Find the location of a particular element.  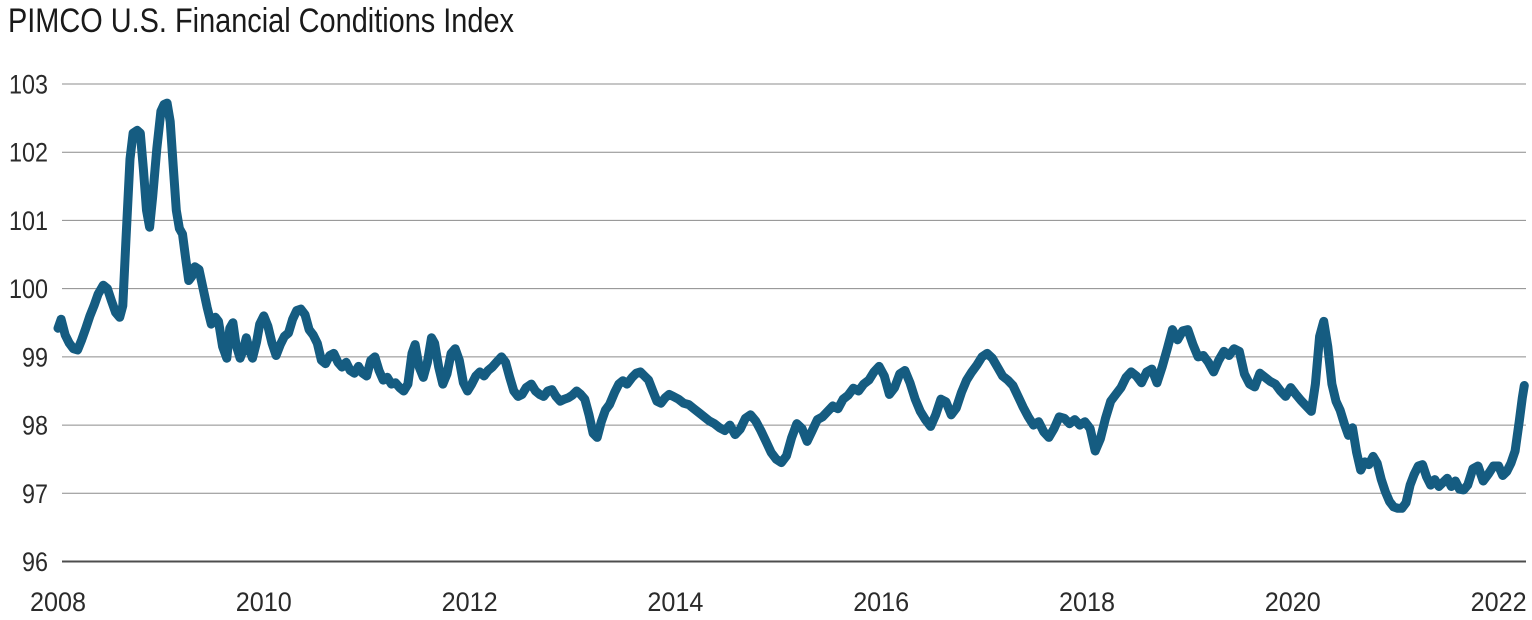

y-tick-label: 97 is located at coordinates (35, 494).